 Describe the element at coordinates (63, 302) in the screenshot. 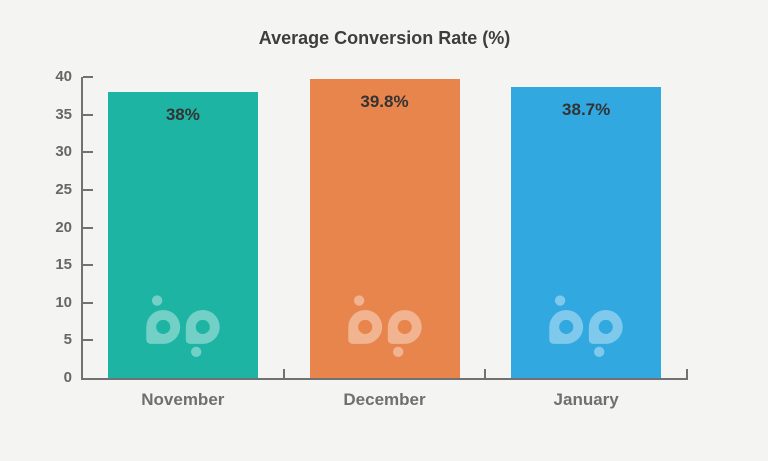

I see `y-tick-label: 10` at that location.